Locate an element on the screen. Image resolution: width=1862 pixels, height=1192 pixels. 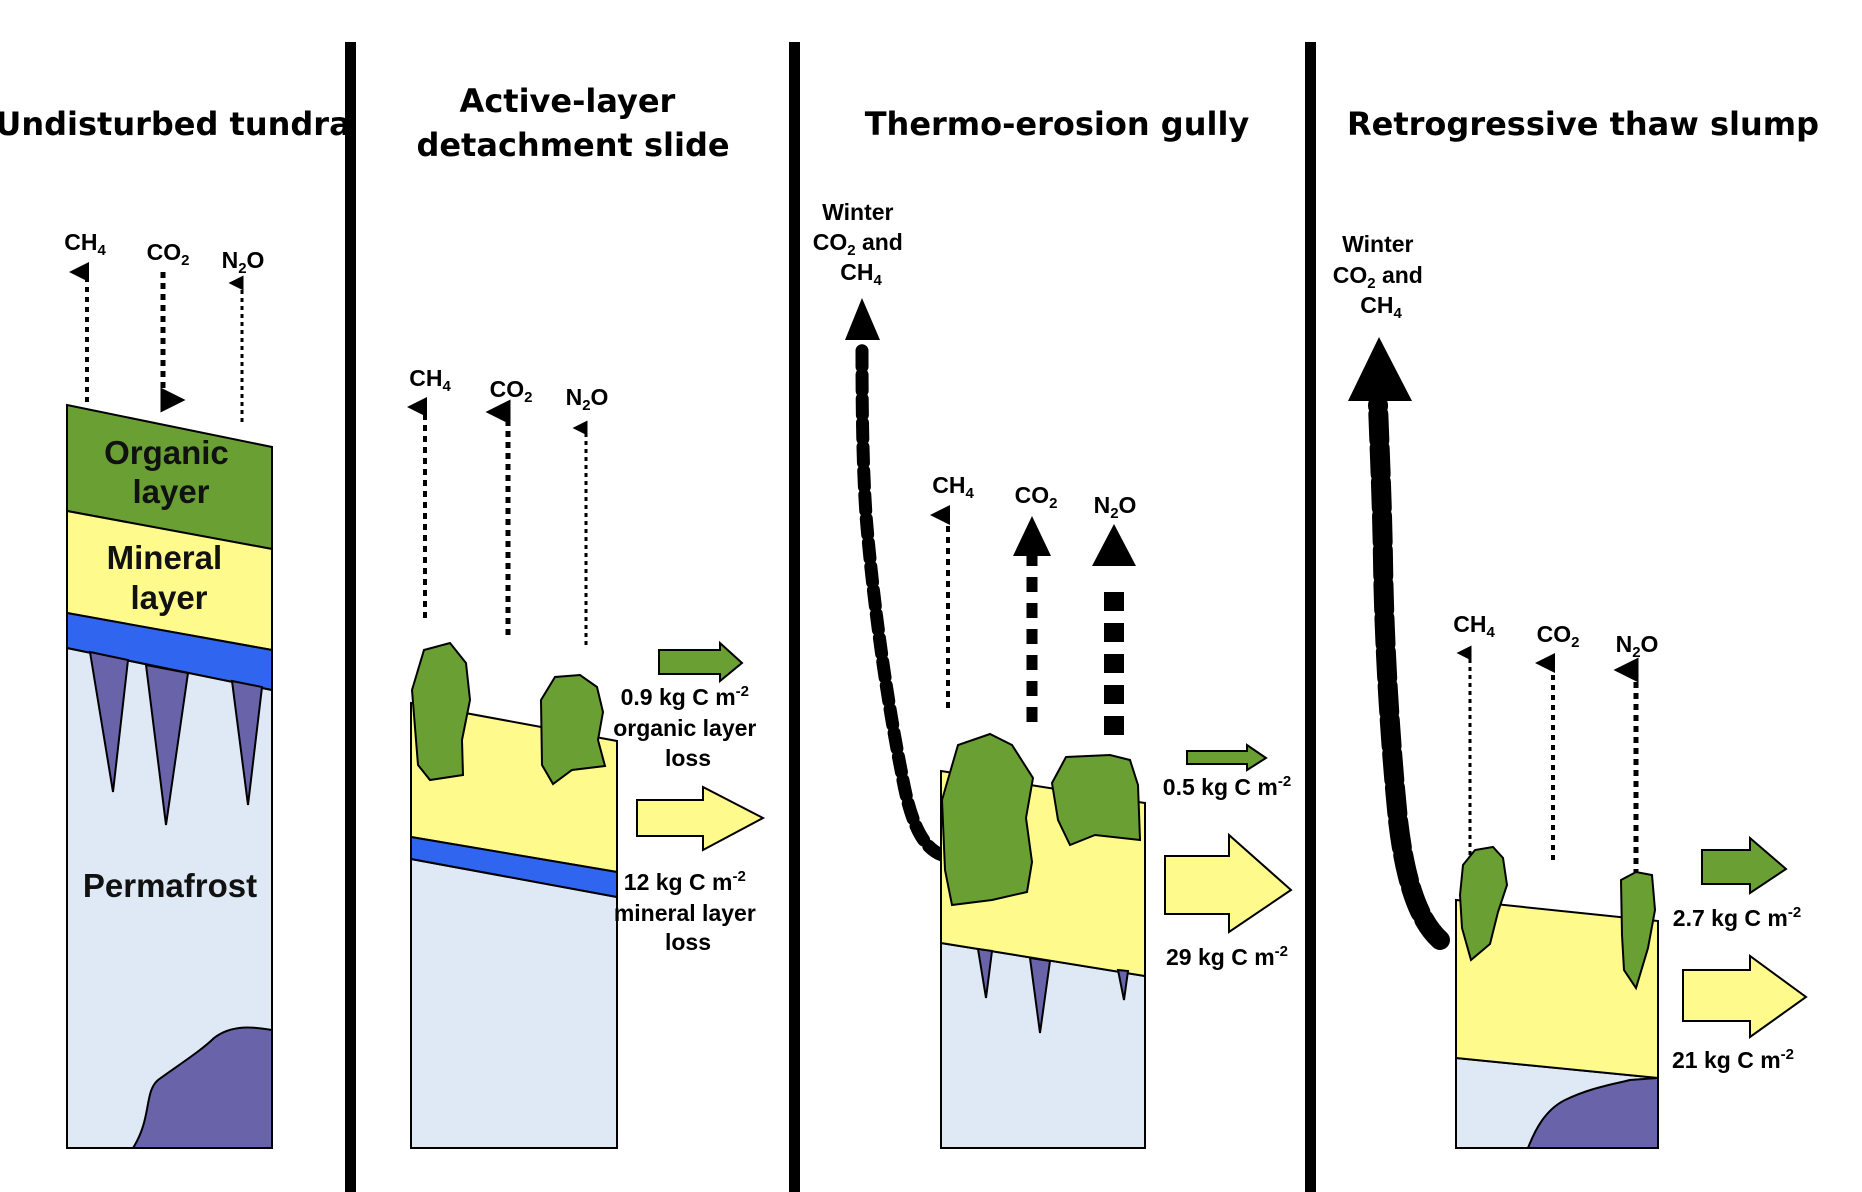
mineral-loss-value: 21 kg C m-2 is located at coordinates (1733, 1059).